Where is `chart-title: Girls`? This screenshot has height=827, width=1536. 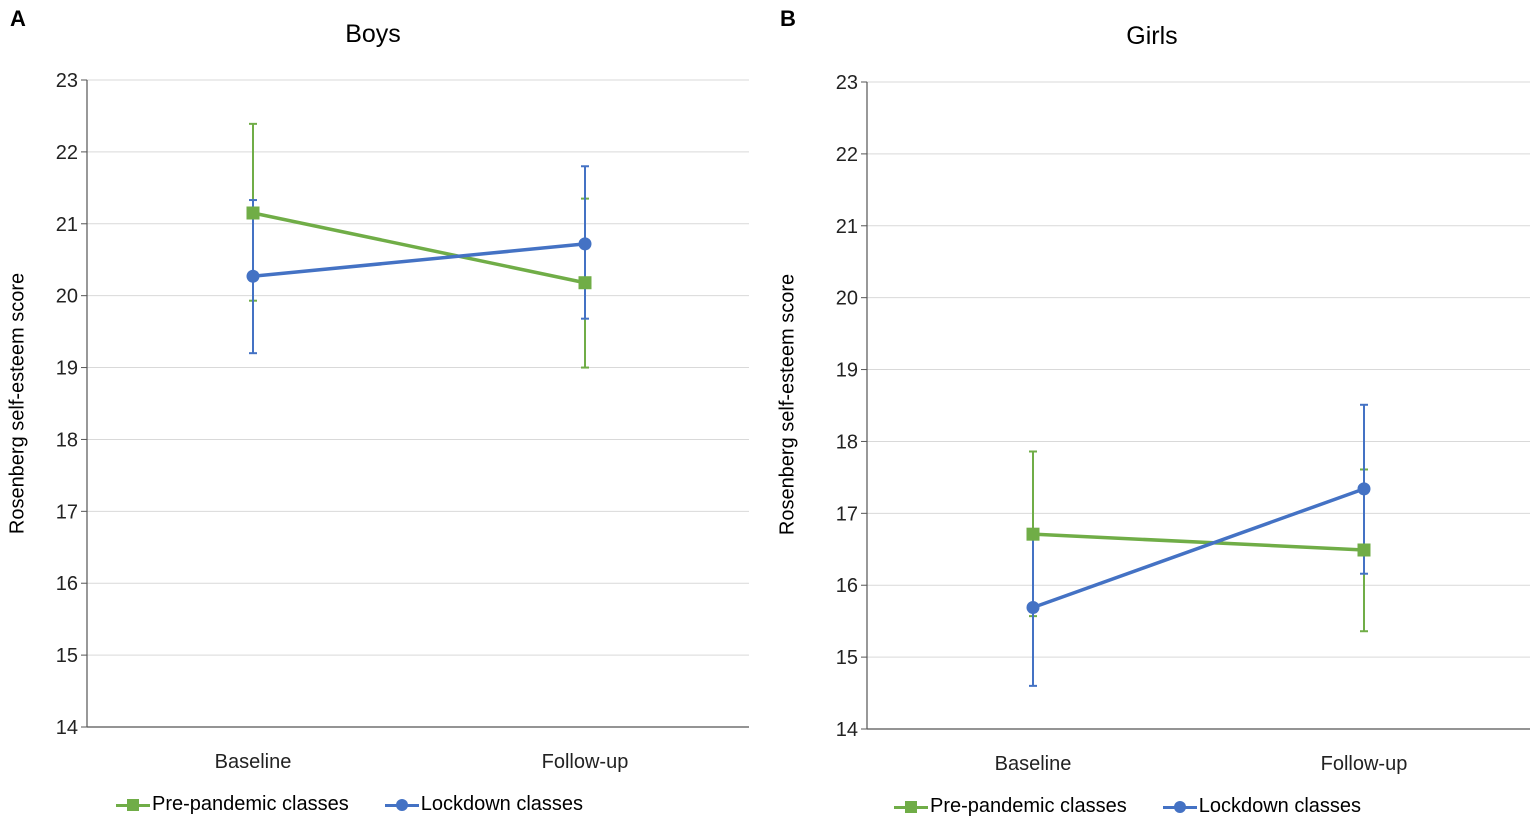
chart-title: Girls is located at coordinates (1152, 36).